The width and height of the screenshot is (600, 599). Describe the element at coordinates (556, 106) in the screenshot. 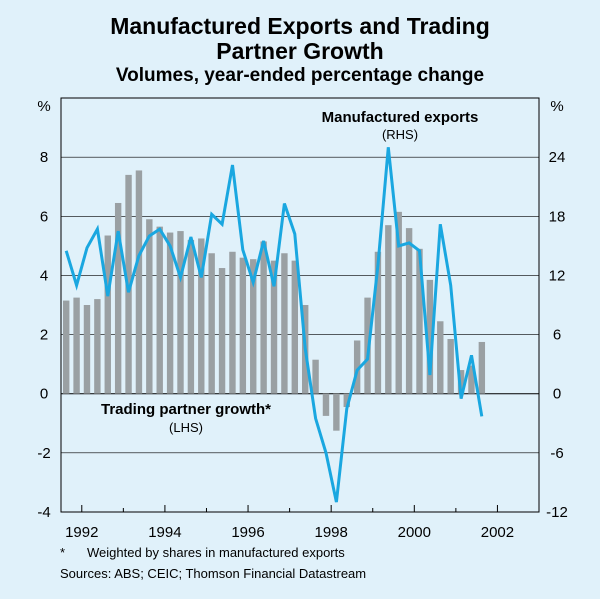

I see `right-axis-unit: %` at that location.